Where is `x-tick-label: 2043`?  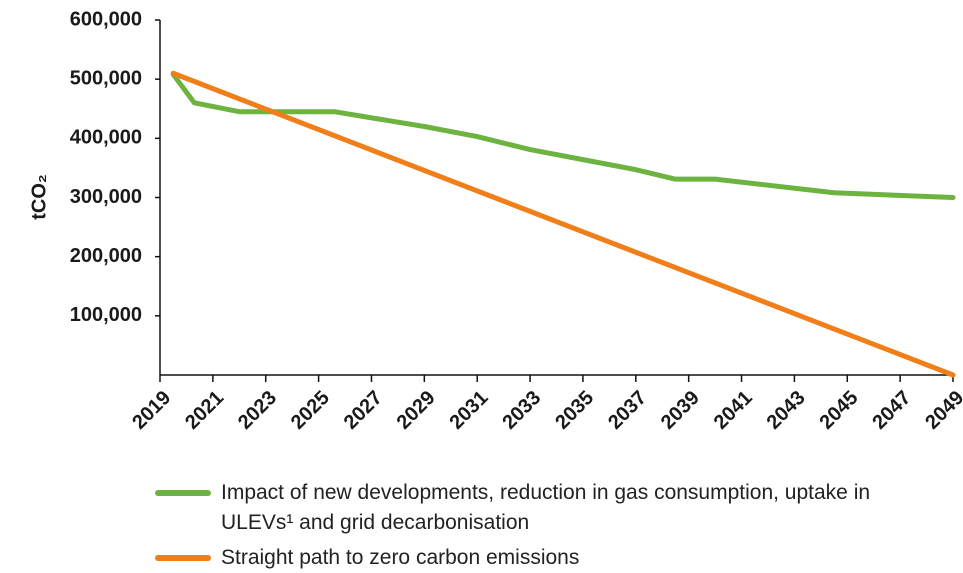 x-tick-label: 2043 is located at coordinates (786, 410).